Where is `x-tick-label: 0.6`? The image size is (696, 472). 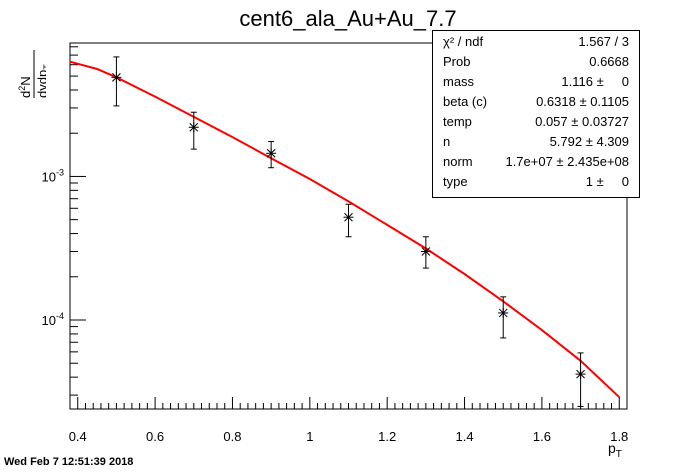
x-tick-label: 0.6 is located at coordinates (155, 436).